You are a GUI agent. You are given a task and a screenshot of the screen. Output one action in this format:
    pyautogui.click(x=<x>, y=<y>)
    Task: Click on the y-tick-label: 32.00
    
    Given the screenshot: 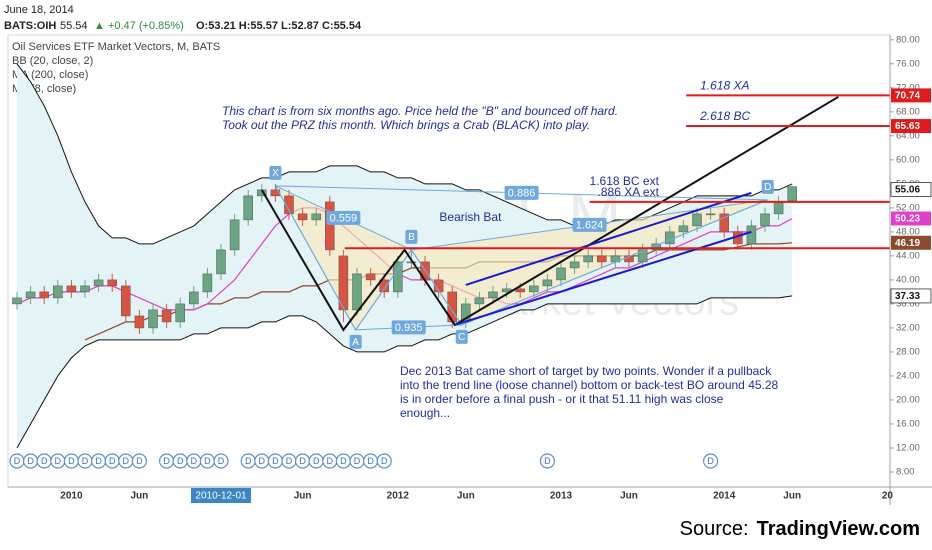 What is the action you would take?
    pyautogui.click(x=908, y=327)
    